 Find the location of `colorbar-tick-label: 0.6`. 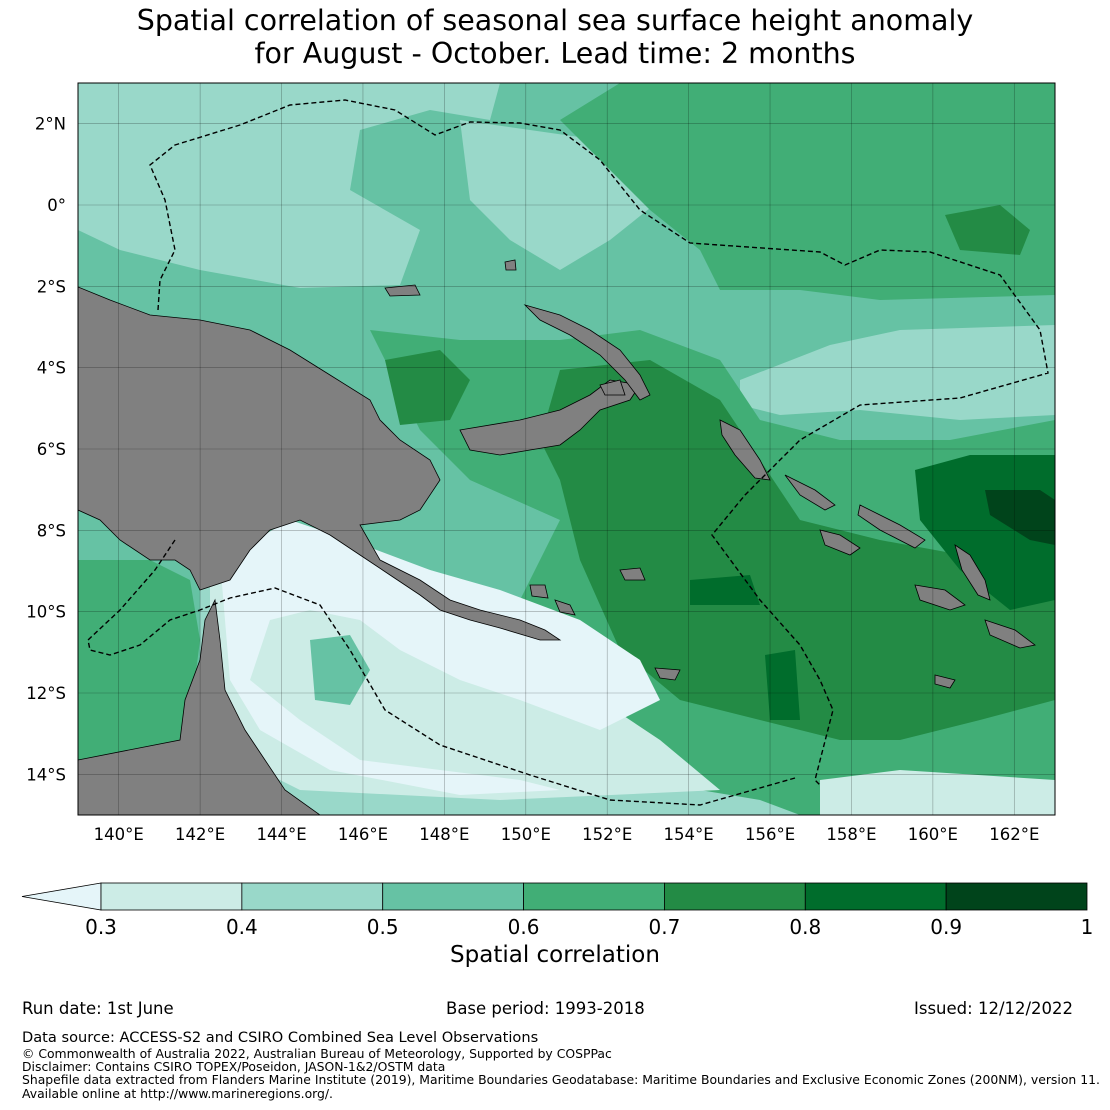

colorbar-tick-label: 0.6 is located at coordinates (524, 927).